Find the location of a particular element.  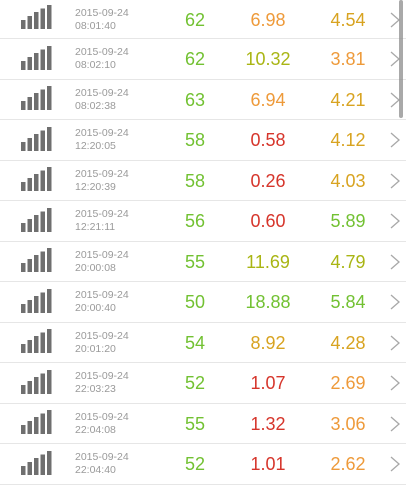

timestamp-time: 12:20:39 is located at coordinates (95, 186).